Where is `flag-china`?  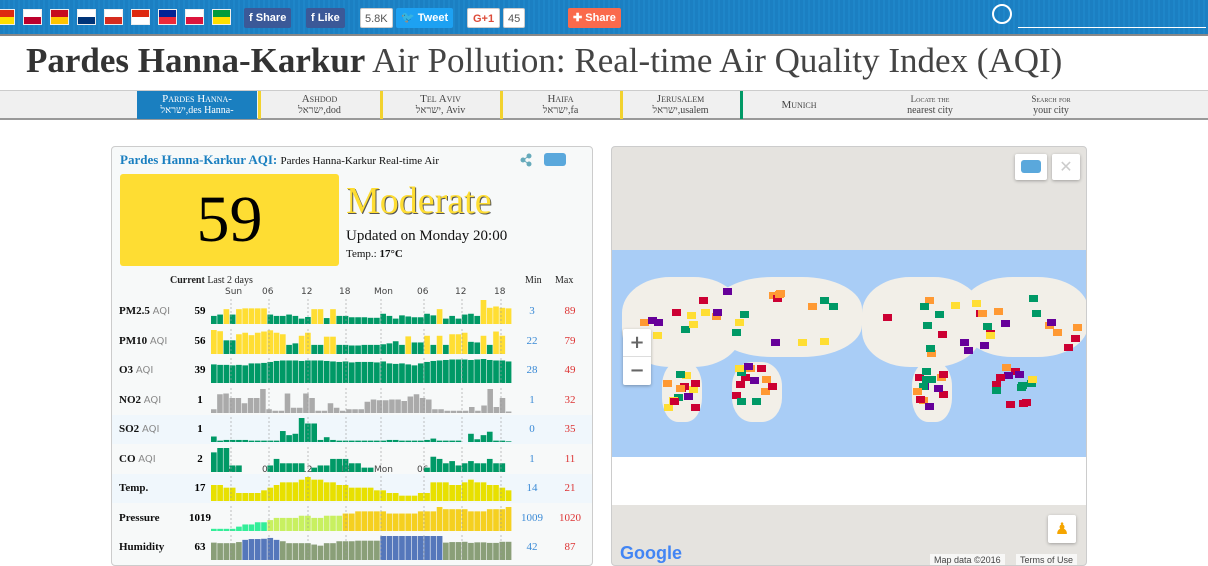 flag-china is located at coordinates (7, 17).